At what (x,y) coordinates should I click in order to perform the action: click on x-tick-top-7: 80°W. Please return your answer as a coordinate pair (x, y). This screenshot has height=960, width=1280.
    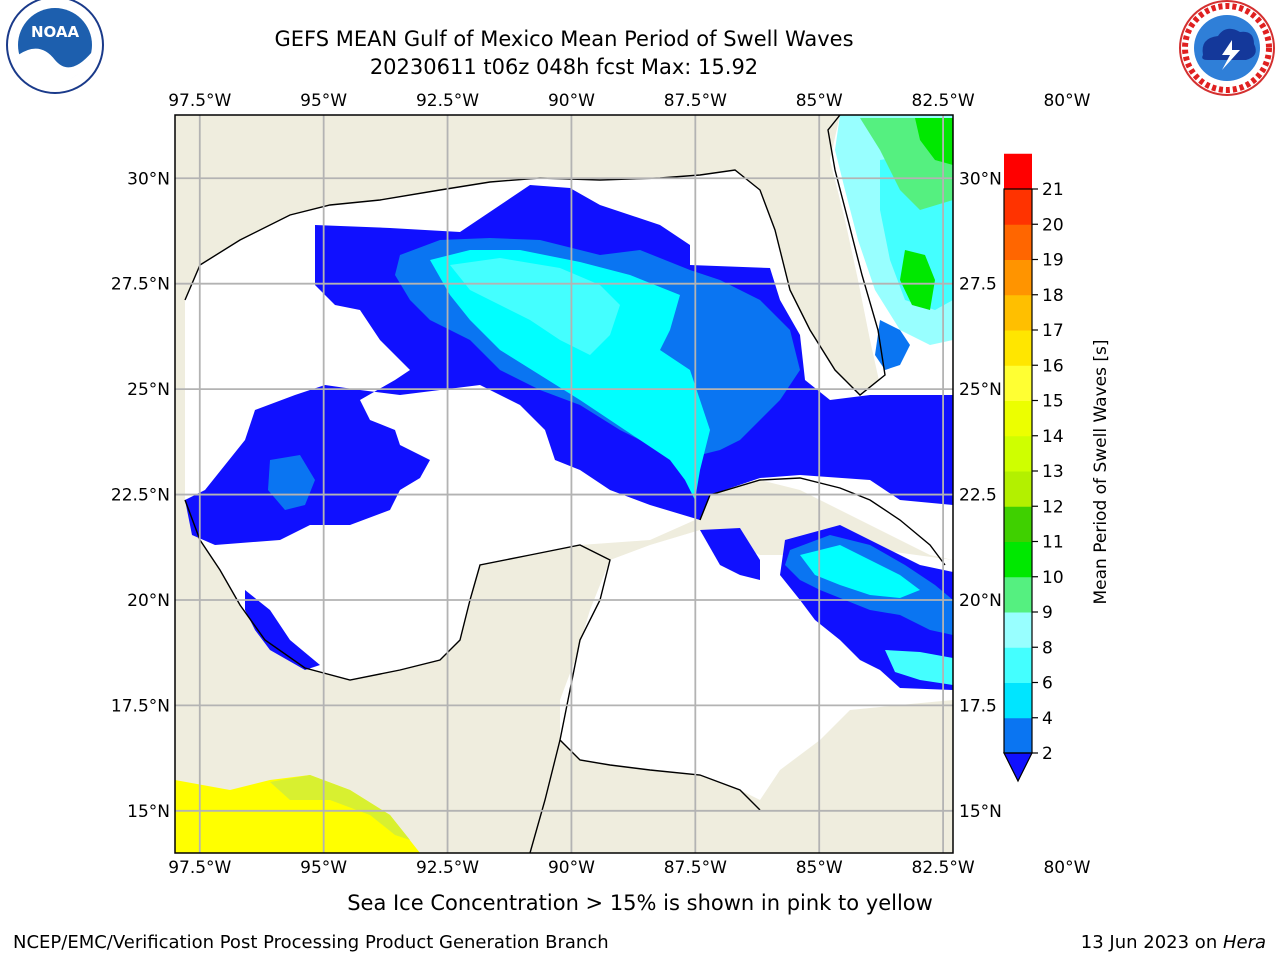
    Looking at the image, I should click on (1066, 101).